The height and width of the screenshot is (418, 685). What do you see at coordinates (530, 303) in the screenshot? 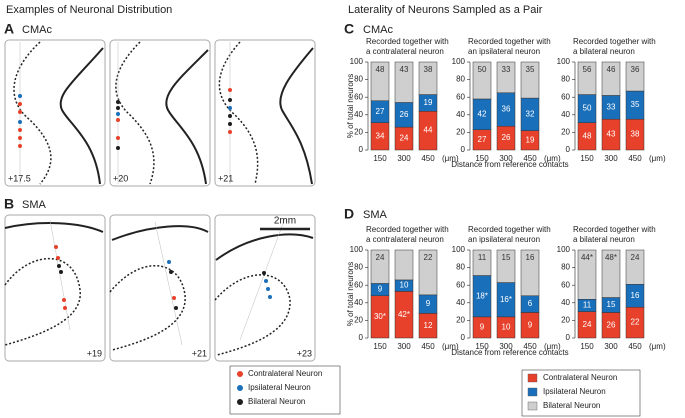
I see `count-label: 6` at bounding box center [530, 303].